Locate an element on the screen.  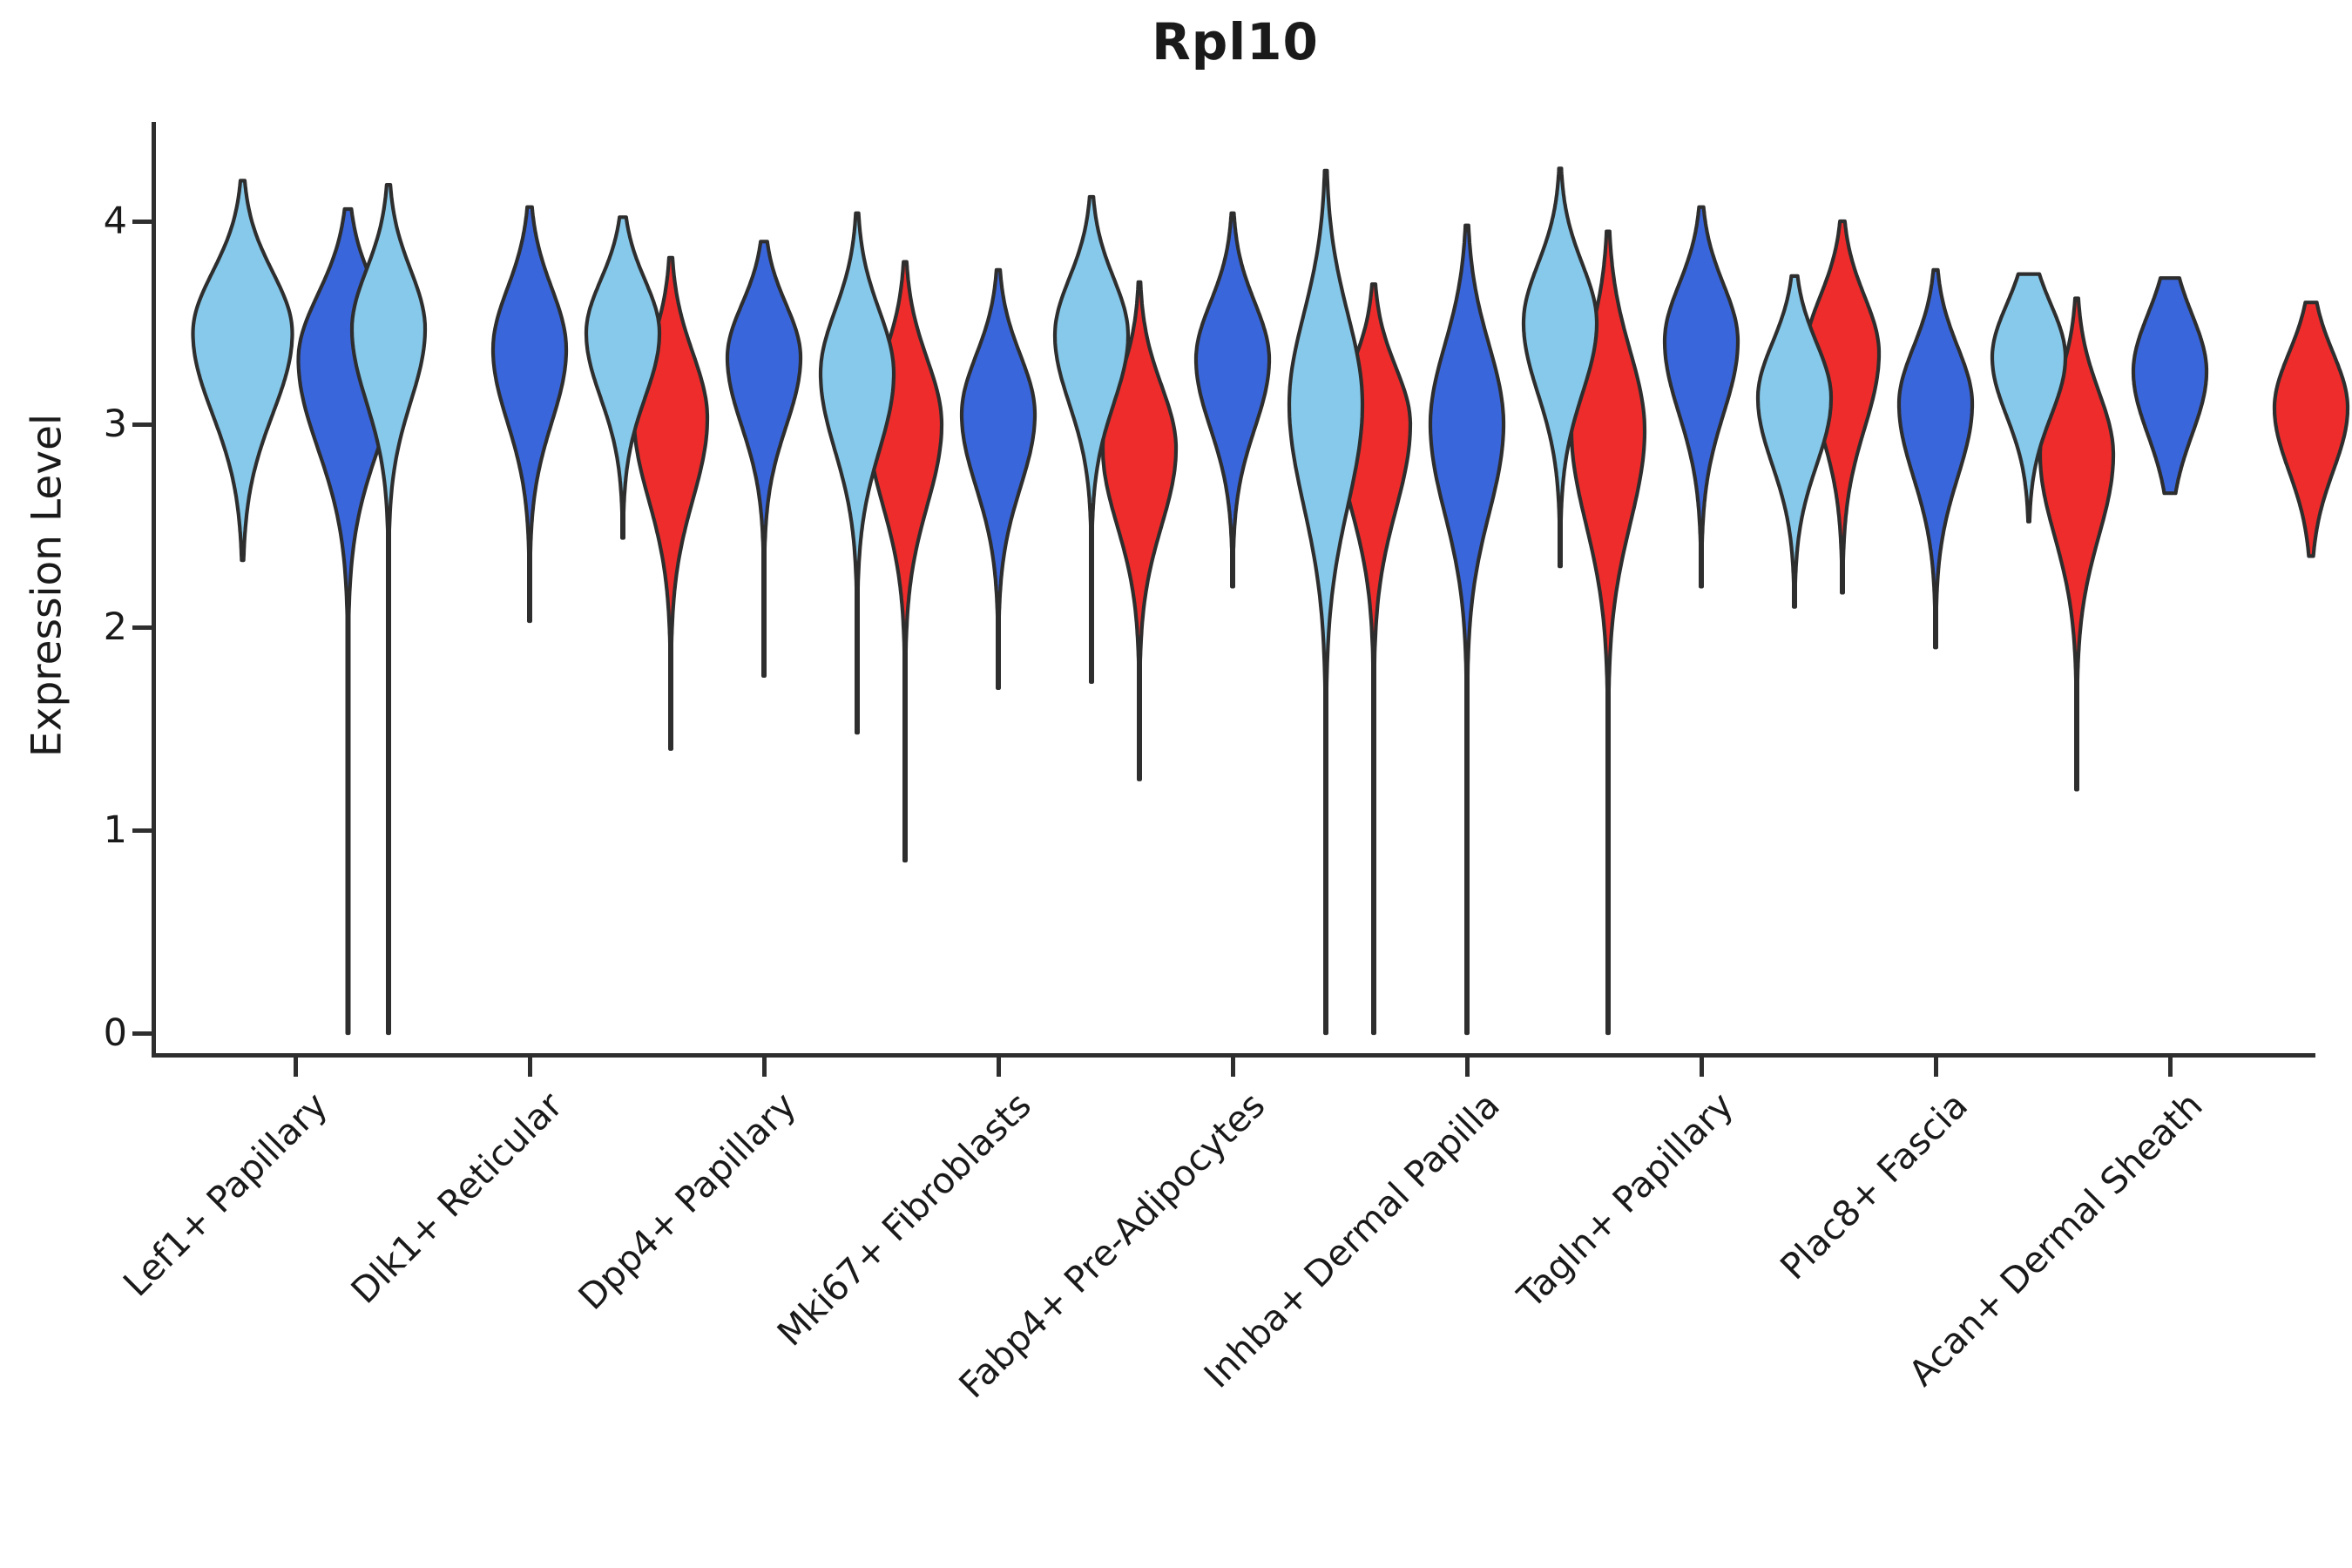
violin-plac8-red is located at coordinates (2077, 544).